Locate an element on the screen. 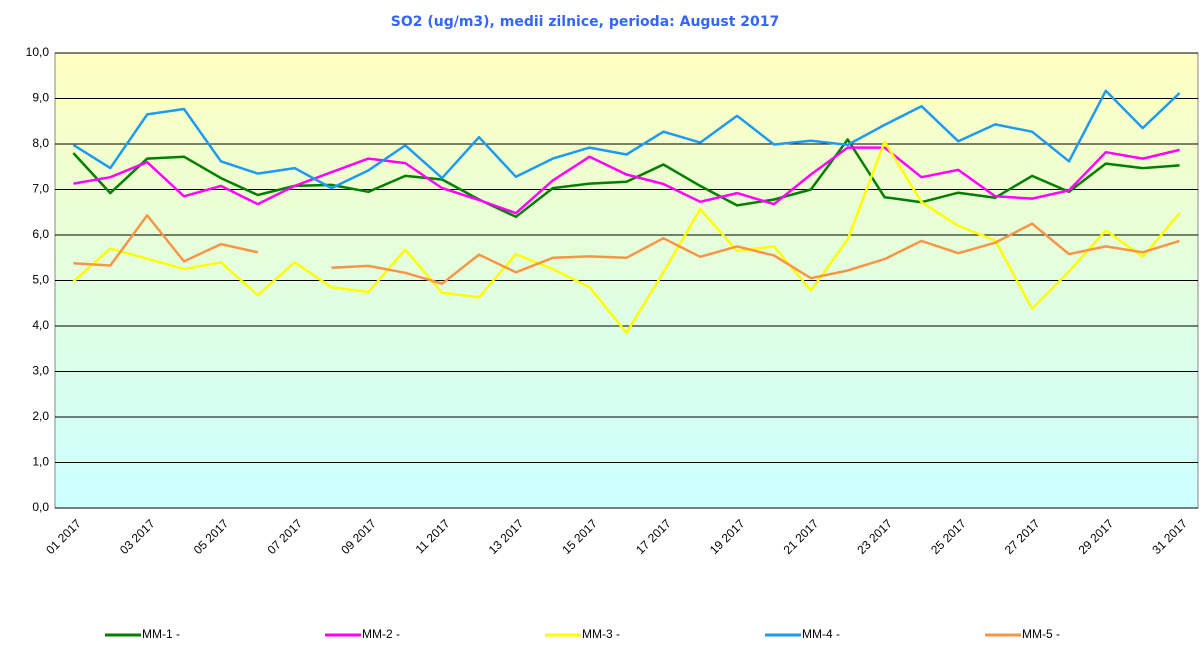 This screenshot has height=646, width=1201. x-tick-label: 21 2017 is located at coordinates (801, 536).